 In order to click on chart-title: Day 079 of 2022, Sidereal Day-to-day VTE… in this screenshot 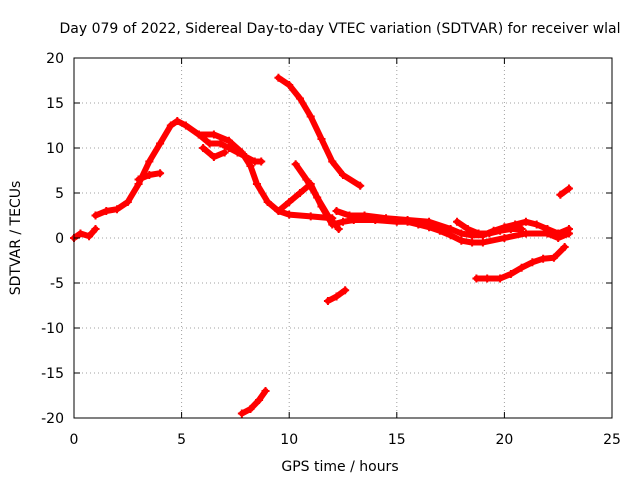, I will do `click(339, 29)`.